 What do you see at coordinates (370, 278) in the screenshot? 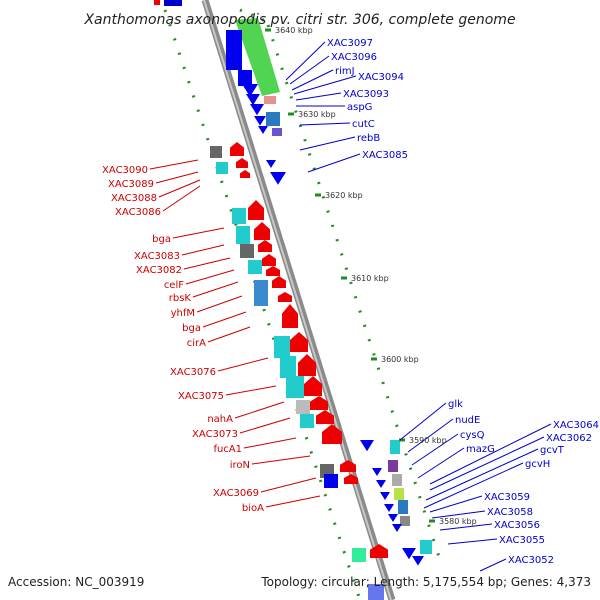
I see `tick-label: 3610 kbp` at bounding box center [370, 278].